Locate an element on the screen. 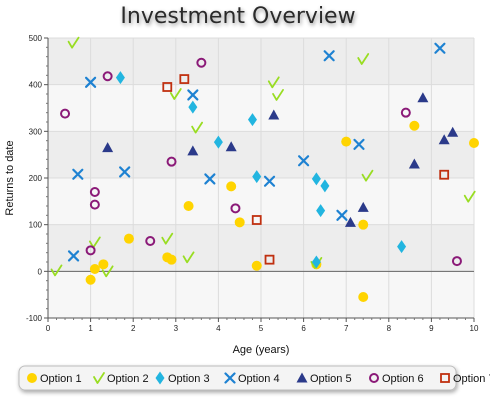  legend-item-2: Option 2 is located at coordinates (121, 378).